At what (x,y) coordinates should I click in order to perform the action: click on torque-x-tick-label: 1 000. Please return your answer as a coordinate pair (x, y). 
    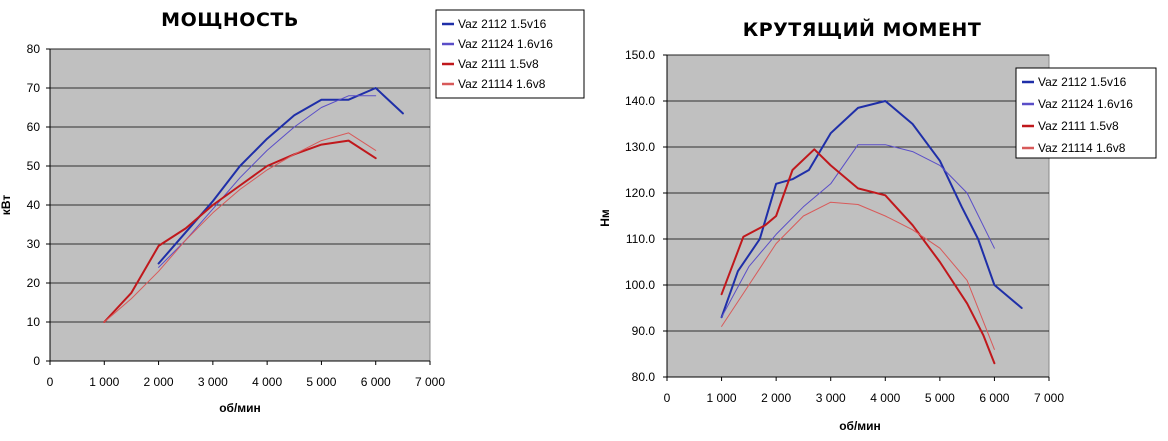
    Looking at the image, I should click on (722, 398).